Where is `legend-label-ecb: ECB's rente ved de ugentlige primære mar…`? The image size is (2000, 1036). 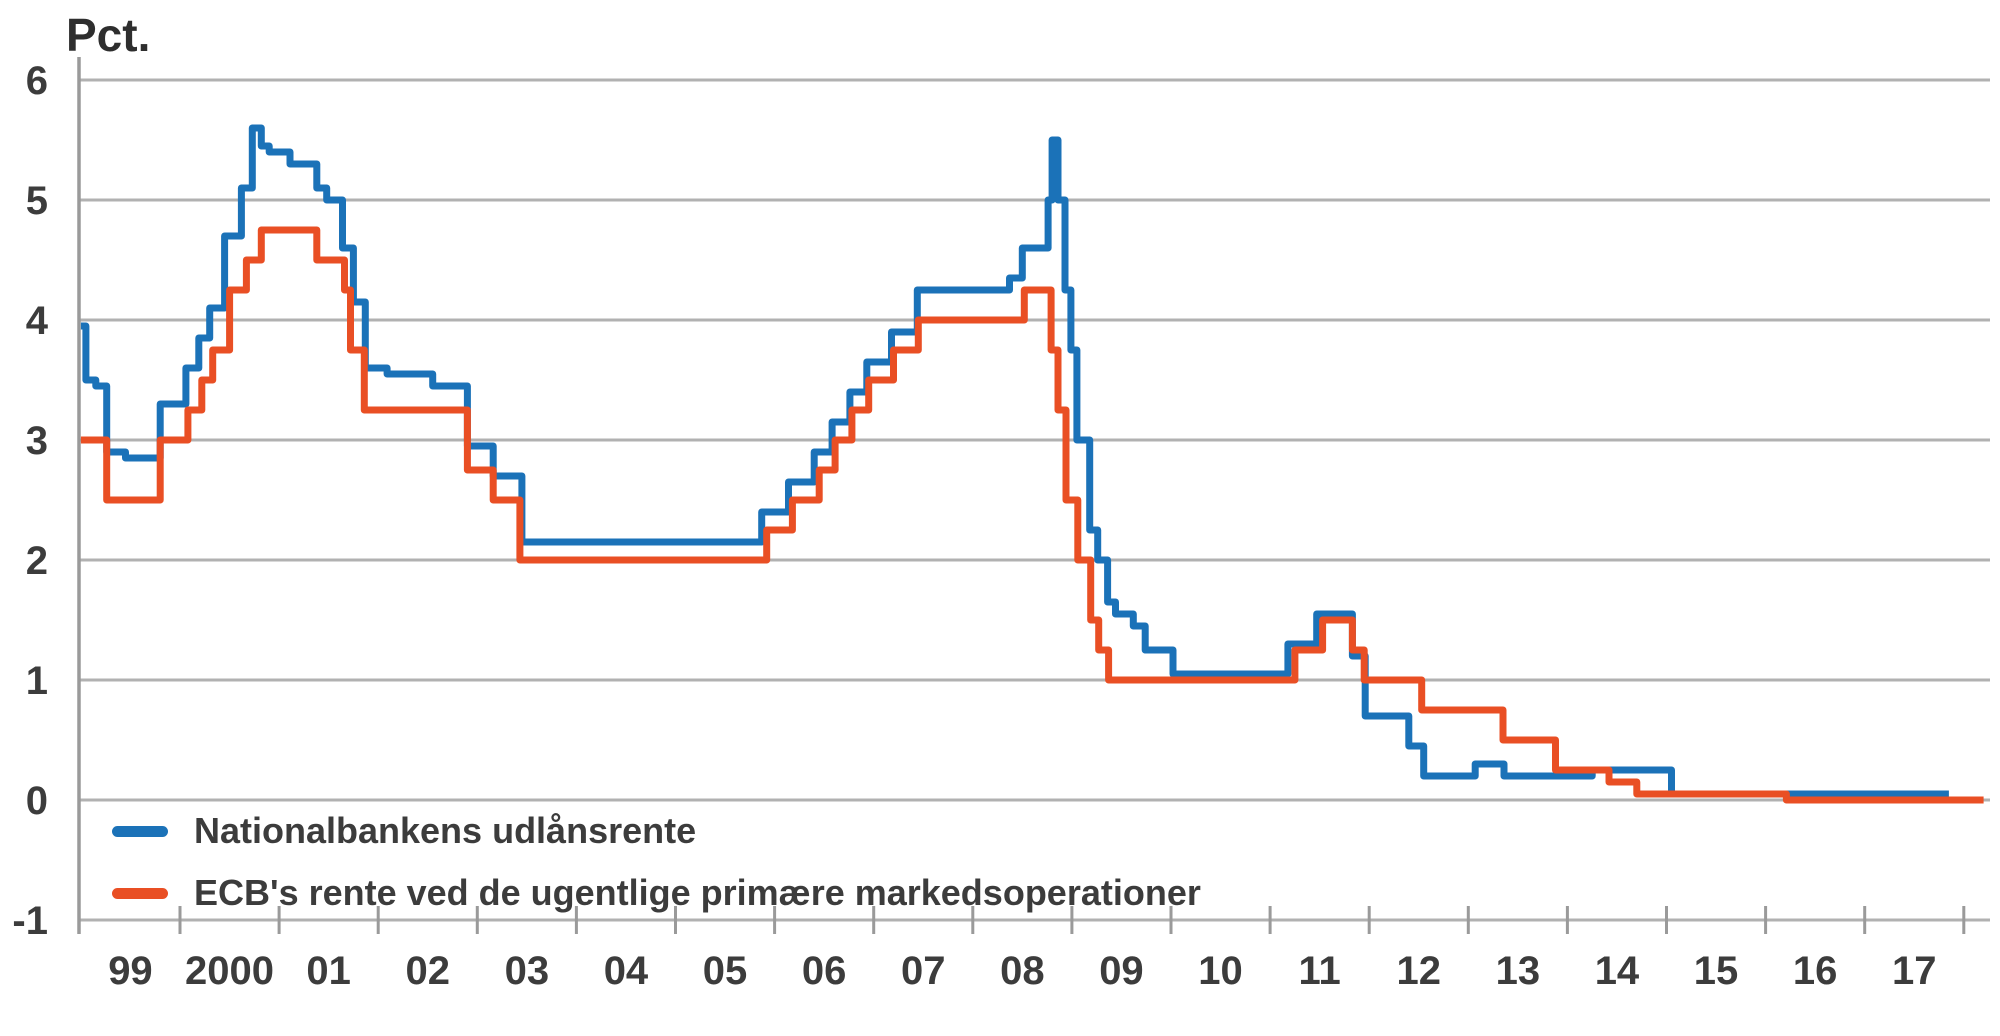
legend-label-ecb: ECB's rente ved de ugentlige primære mar… is located at coordinates (697, 892).